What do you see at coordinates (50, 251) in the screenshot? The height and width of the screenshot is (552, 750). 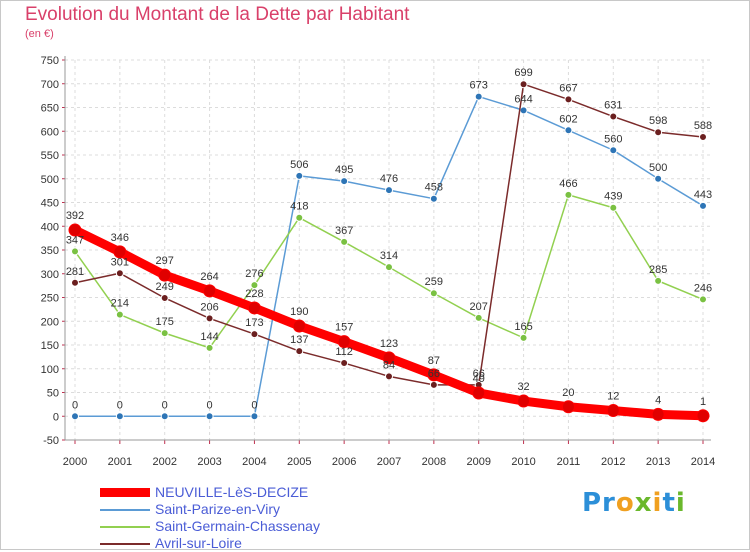 I see `y-tick-label: 350` at bounding box center [50, 251].